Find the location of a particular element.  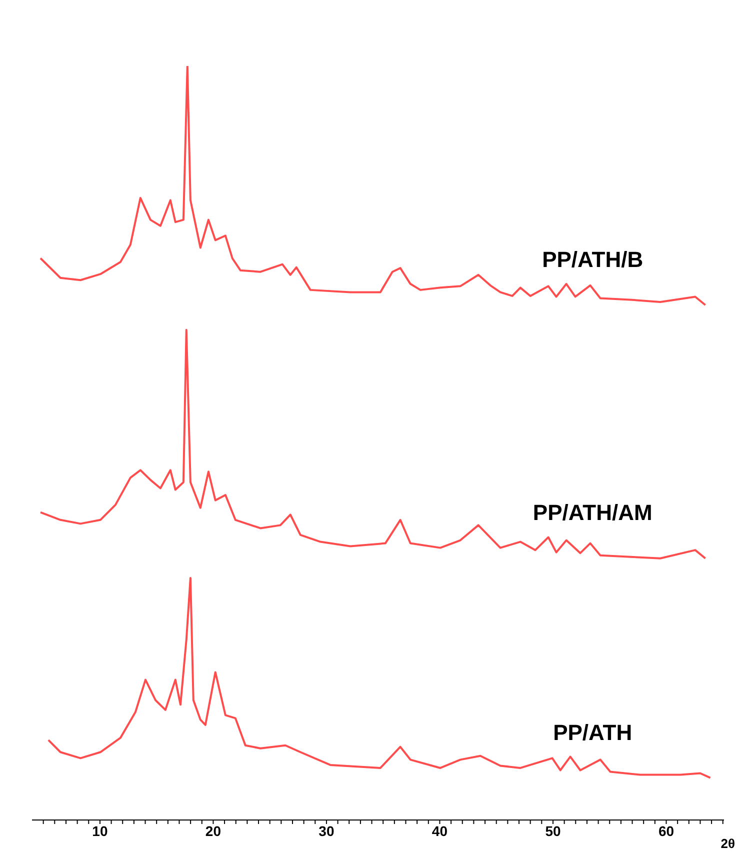

x-tick-label: 50 is located at coordinates (553, 830).